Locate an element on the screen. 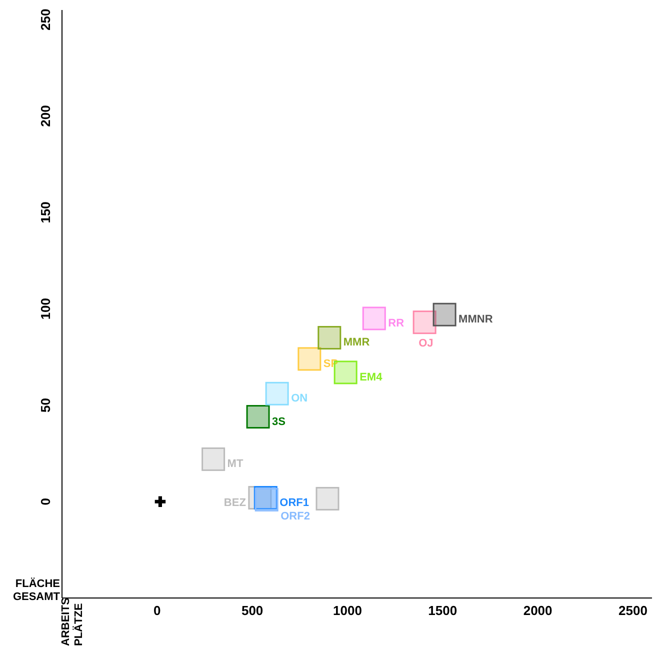 The image size is (656, 649). series-label: EM4 is located at coordinates (372, 377).